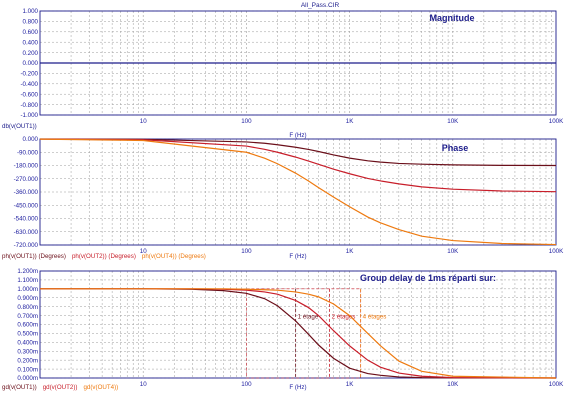 The height and width of the screenshot is (414, 578). What do you see at coordinates (27, 271) in the screenshot?
I see `y-tick-label: 1.200m` at bounding box center [27, 271].